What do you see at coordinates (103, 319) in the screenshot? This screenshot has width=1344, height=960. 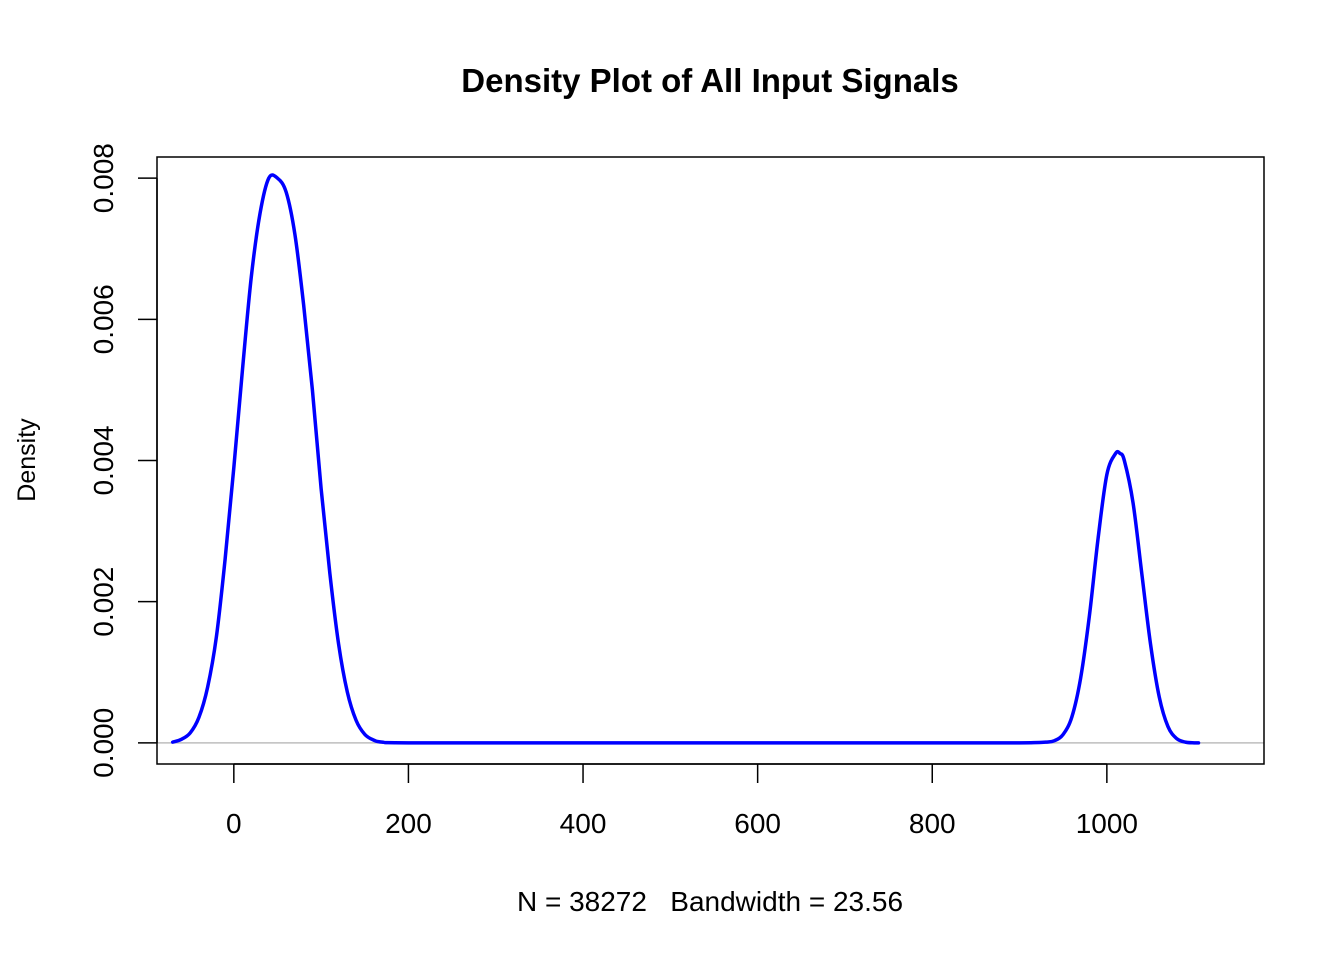 I see `y-tick-label: 0.006` at bounding box center [103, 319].